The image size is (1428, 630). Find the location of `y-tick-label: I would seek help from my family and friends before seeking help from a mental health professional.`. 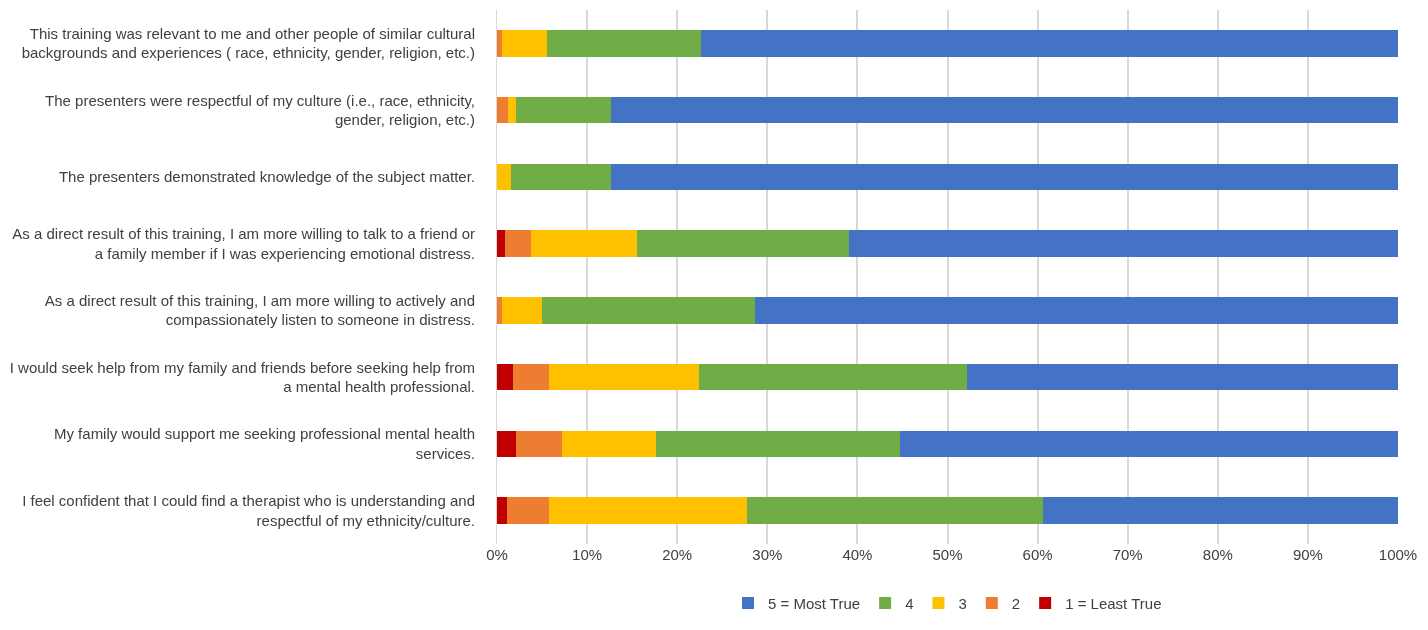

y-tick-label: I would seek help from my family and friends before seeking help from a mental health professional. is located at coordinates (242, 377).